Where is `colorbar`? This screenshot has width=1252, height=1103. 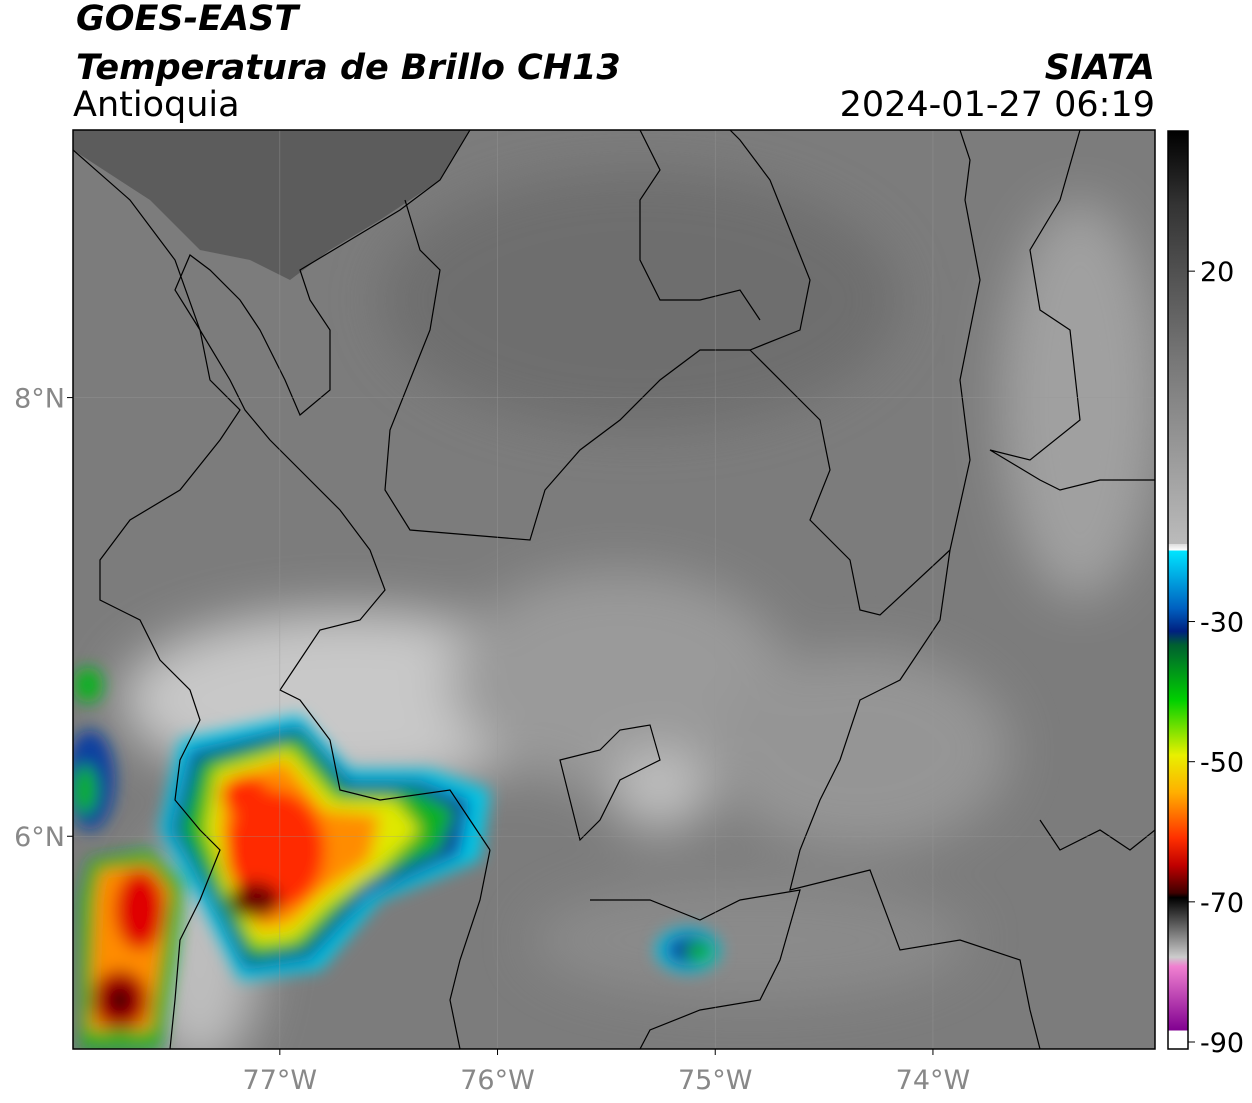
colorbar is located at coordinates (1178, 590).